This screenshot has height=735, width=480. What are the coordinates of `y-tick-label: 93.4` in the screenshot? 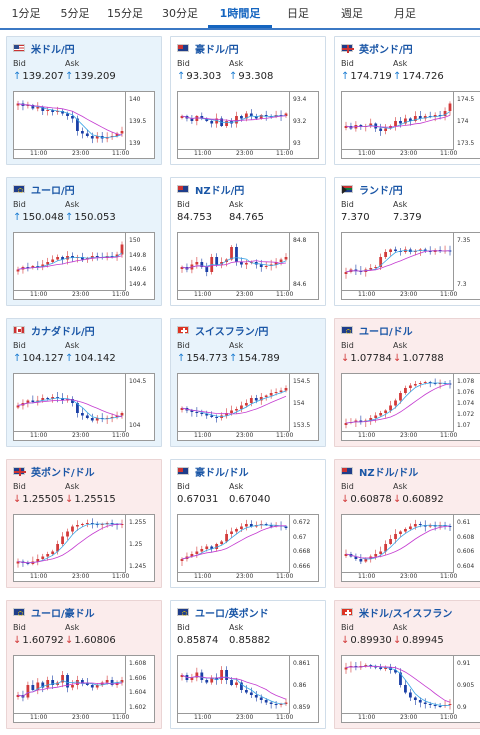 It's located at (300, 99).